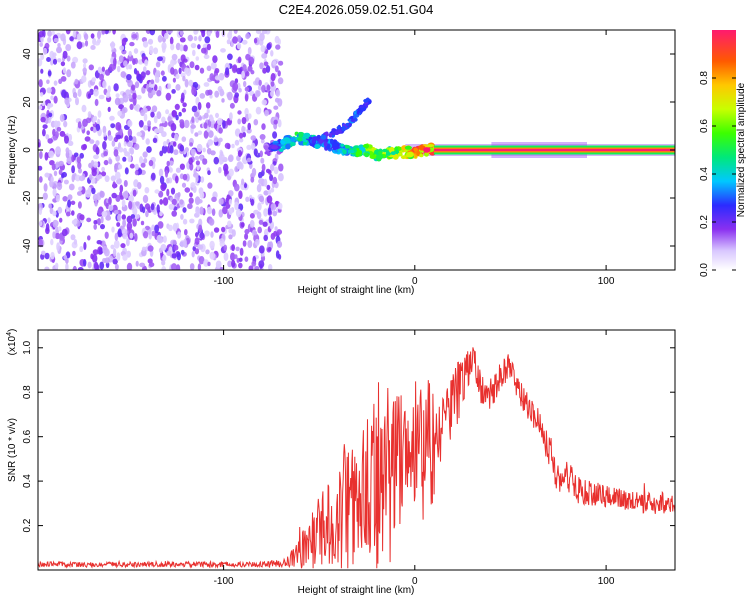  I want to click on y-tick-label: 0.4, so click(27, 481).